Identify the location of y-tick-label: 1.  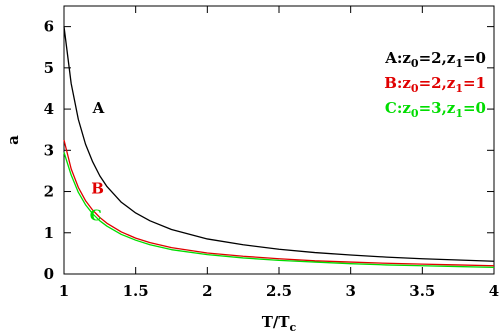
(49, 233).